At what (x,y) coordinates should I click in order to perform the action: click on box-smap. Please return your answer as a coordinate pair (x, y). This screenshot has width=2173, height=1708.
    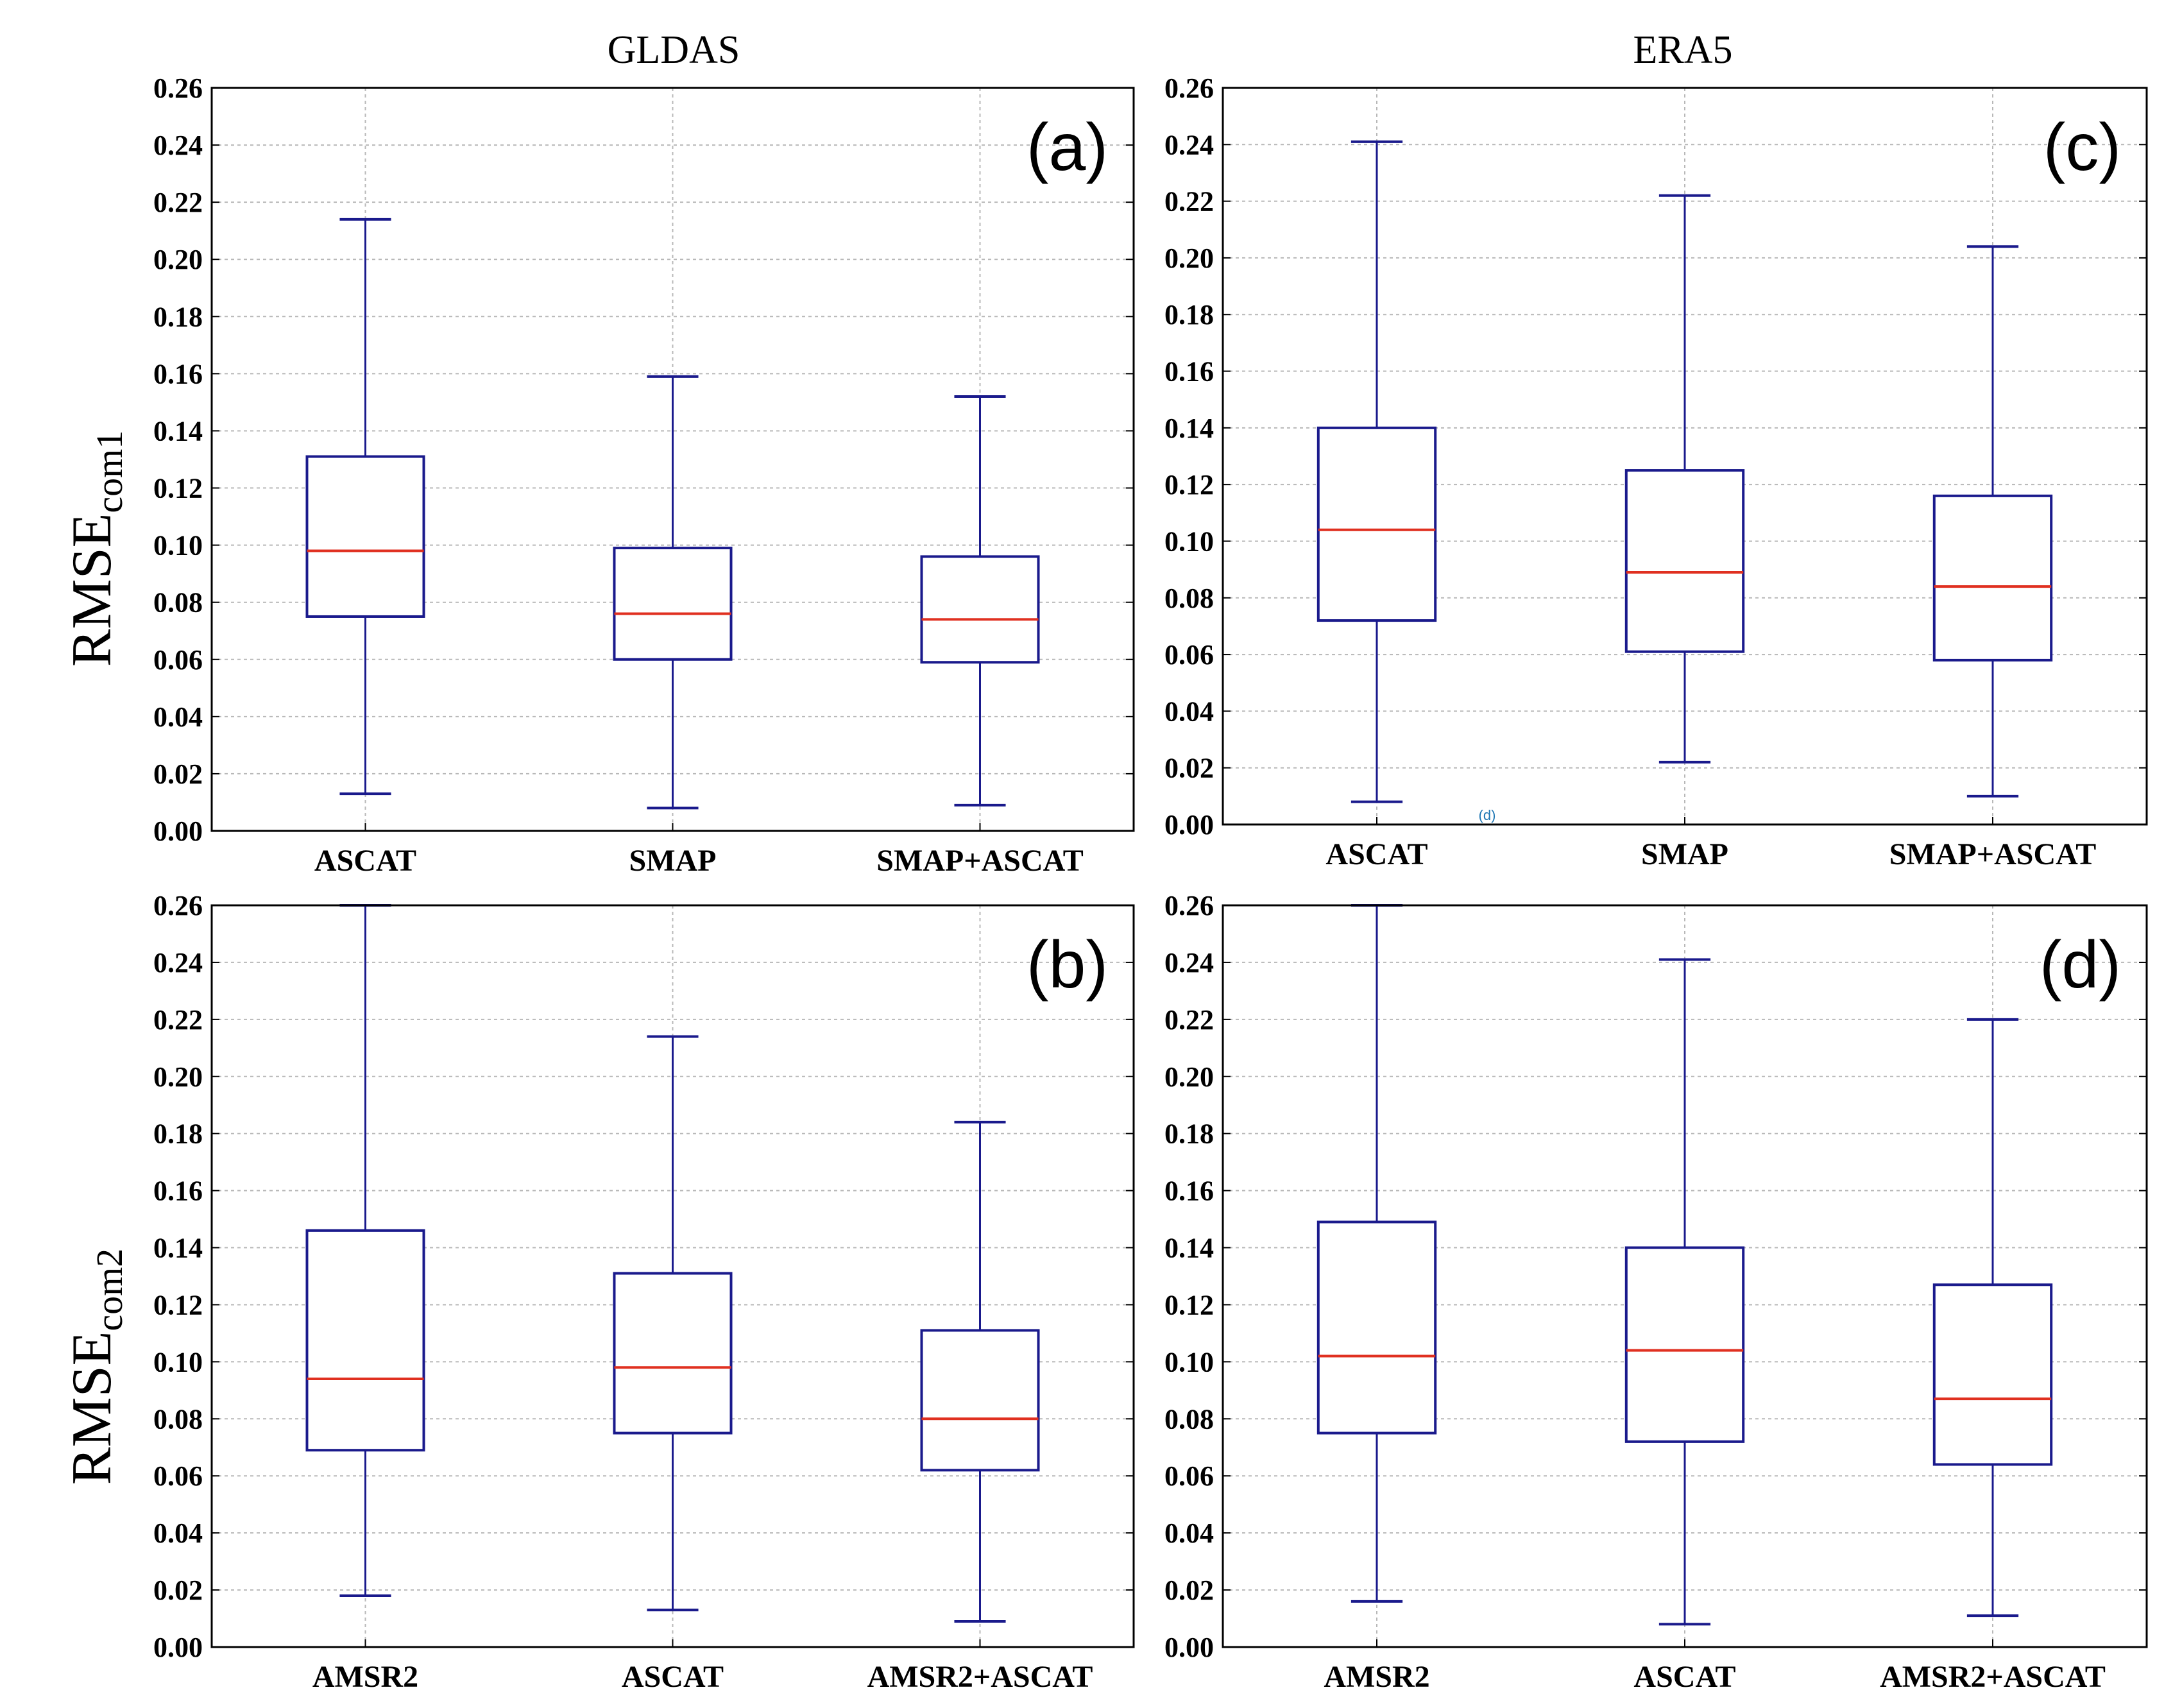
    Looking at the image, I should click on (673, 592).